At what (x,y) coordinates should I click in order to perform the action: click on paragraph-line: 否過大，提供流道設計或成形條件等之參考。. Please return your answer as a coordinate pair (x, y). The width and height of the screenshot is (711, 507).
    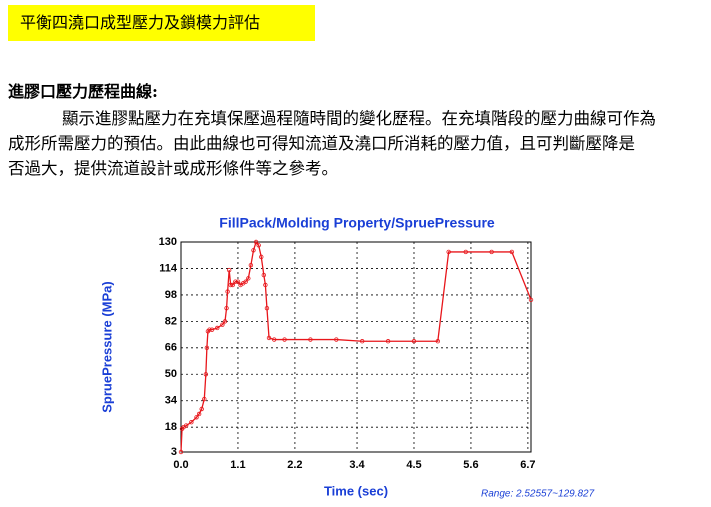
    Looking at the image, I should click on (173, 168).